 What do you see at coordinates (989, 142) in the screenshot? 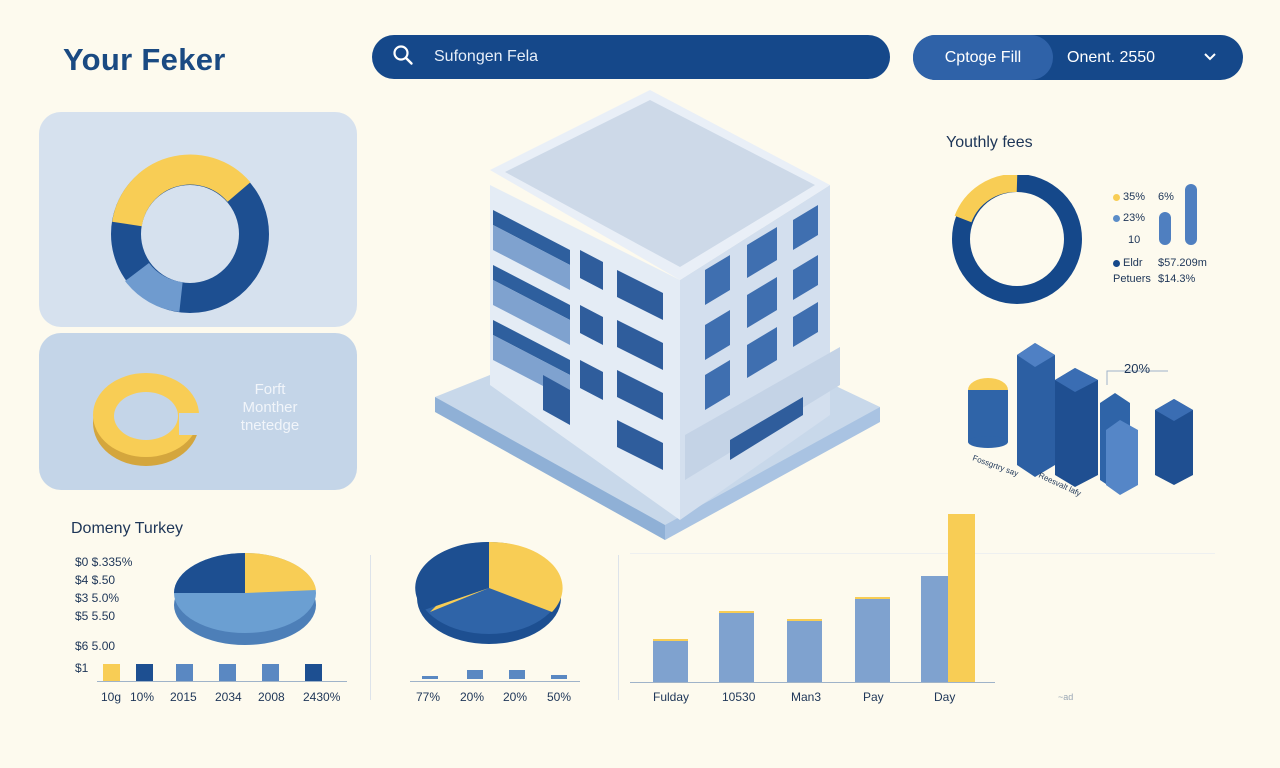
I see `youthly-title: Youthly fees` at bounding box center [989, 142].